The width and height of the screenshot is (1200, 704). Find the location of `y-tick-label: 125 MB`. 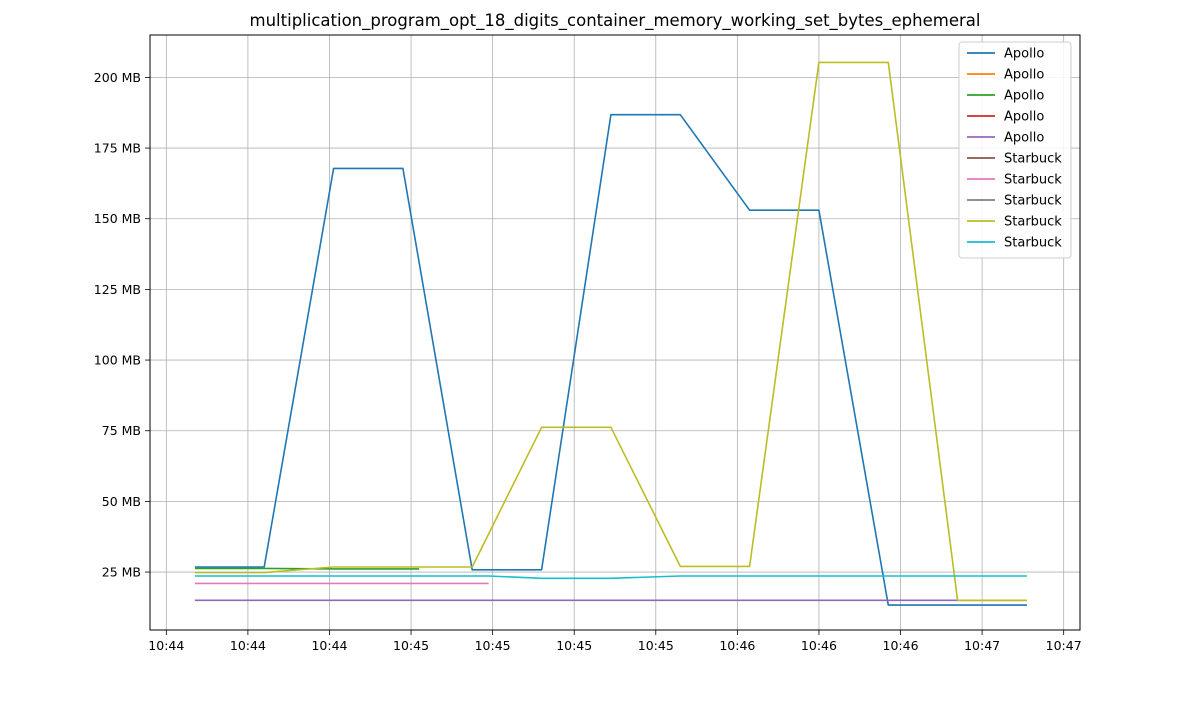

y-tick-label: 125 MB is located at coordinates (117, 289).